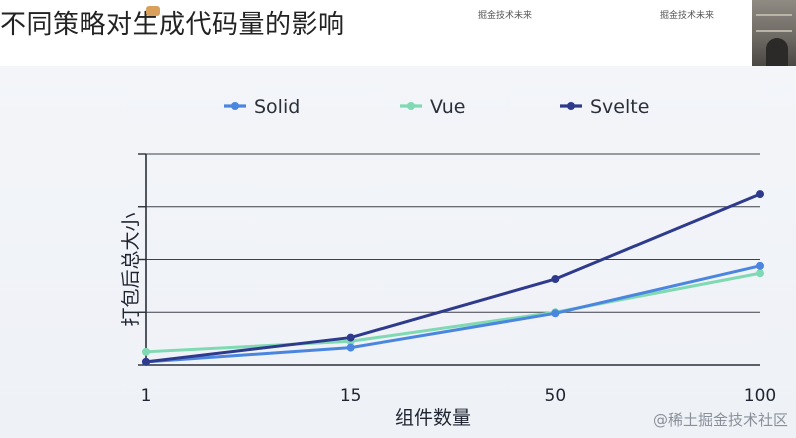  I want to click on x-tick-label: 50, so click(556, 396).